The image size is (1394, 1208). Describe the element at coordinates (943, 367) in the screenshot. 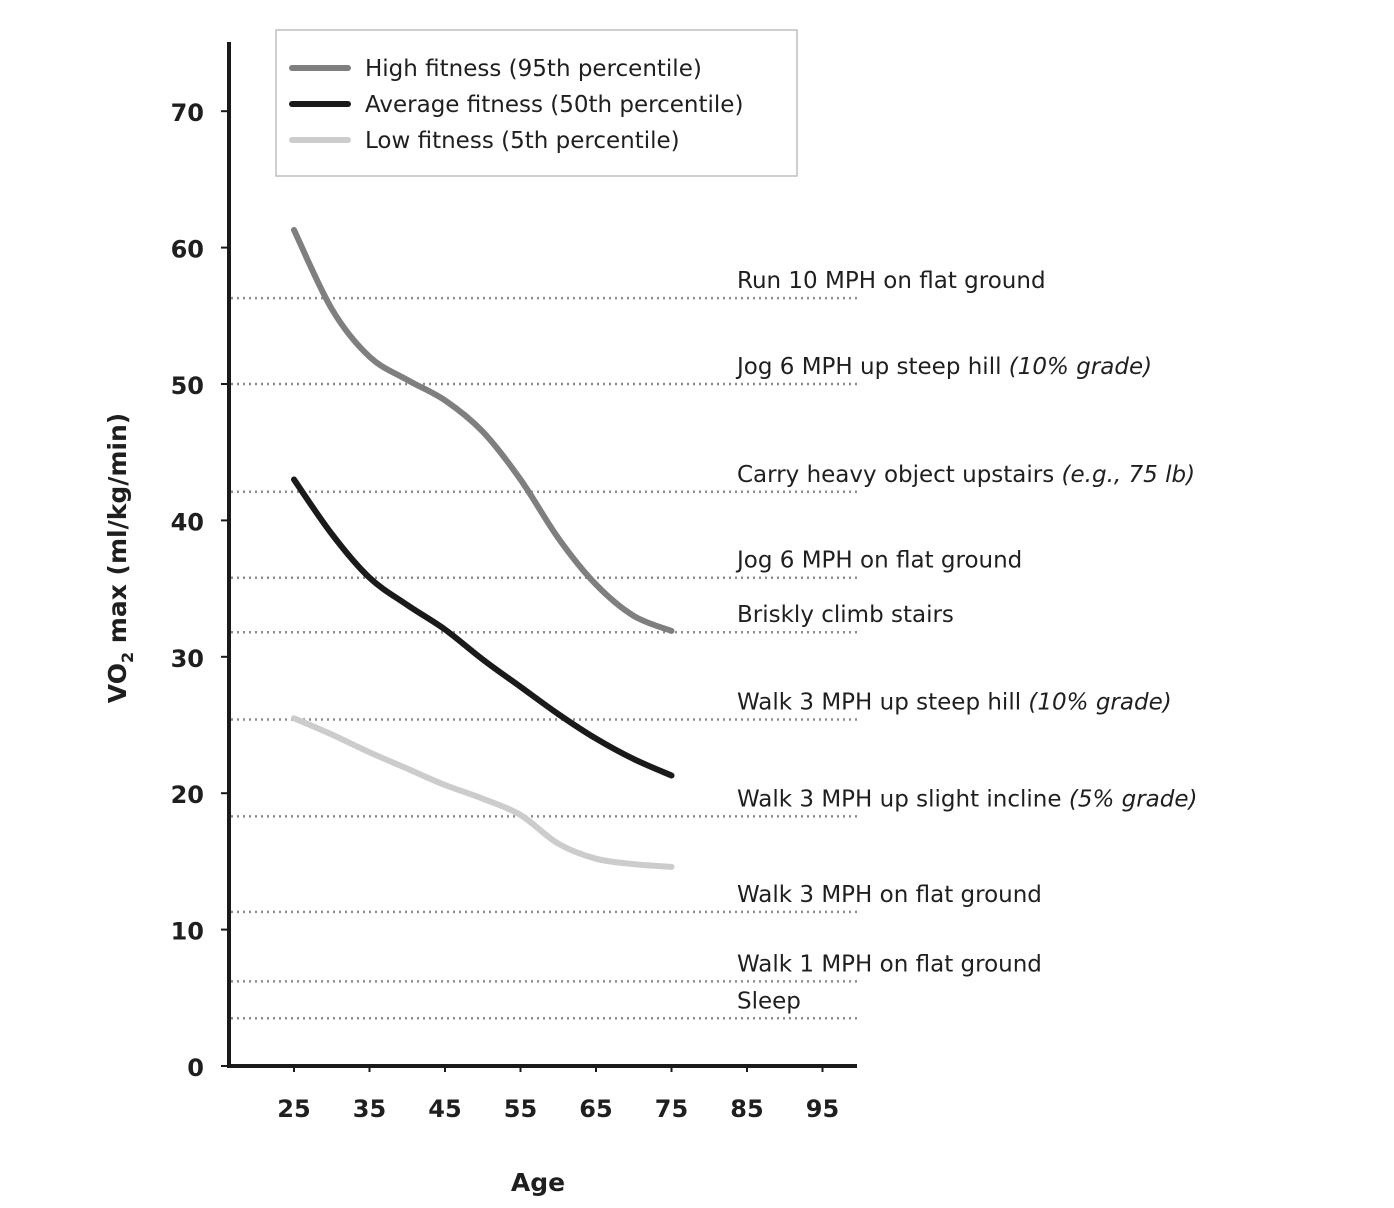

I see `activity-label: Jog 6 MPH up steep hill (10% grade)` at that location.